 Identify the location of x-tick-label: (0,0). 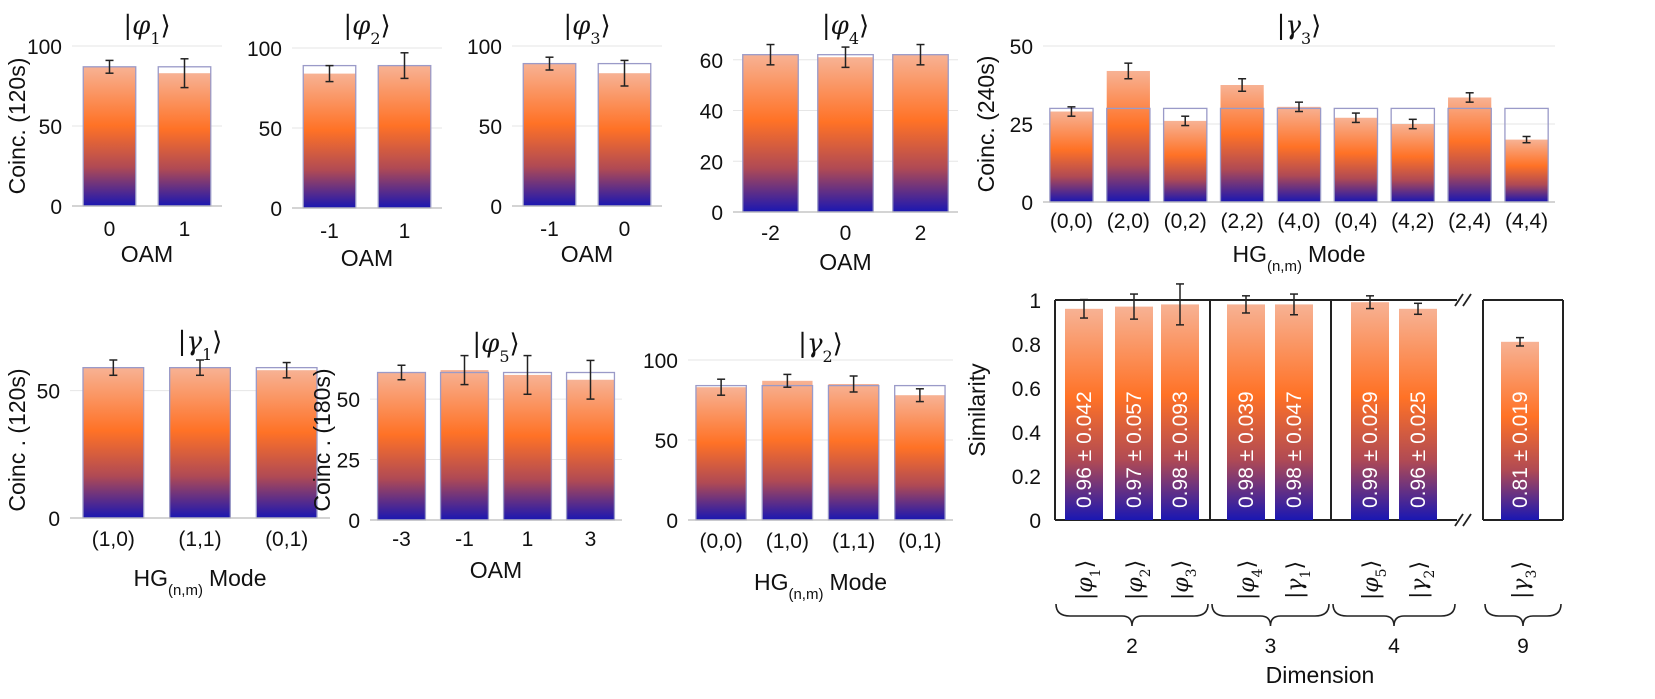
(721, 541).